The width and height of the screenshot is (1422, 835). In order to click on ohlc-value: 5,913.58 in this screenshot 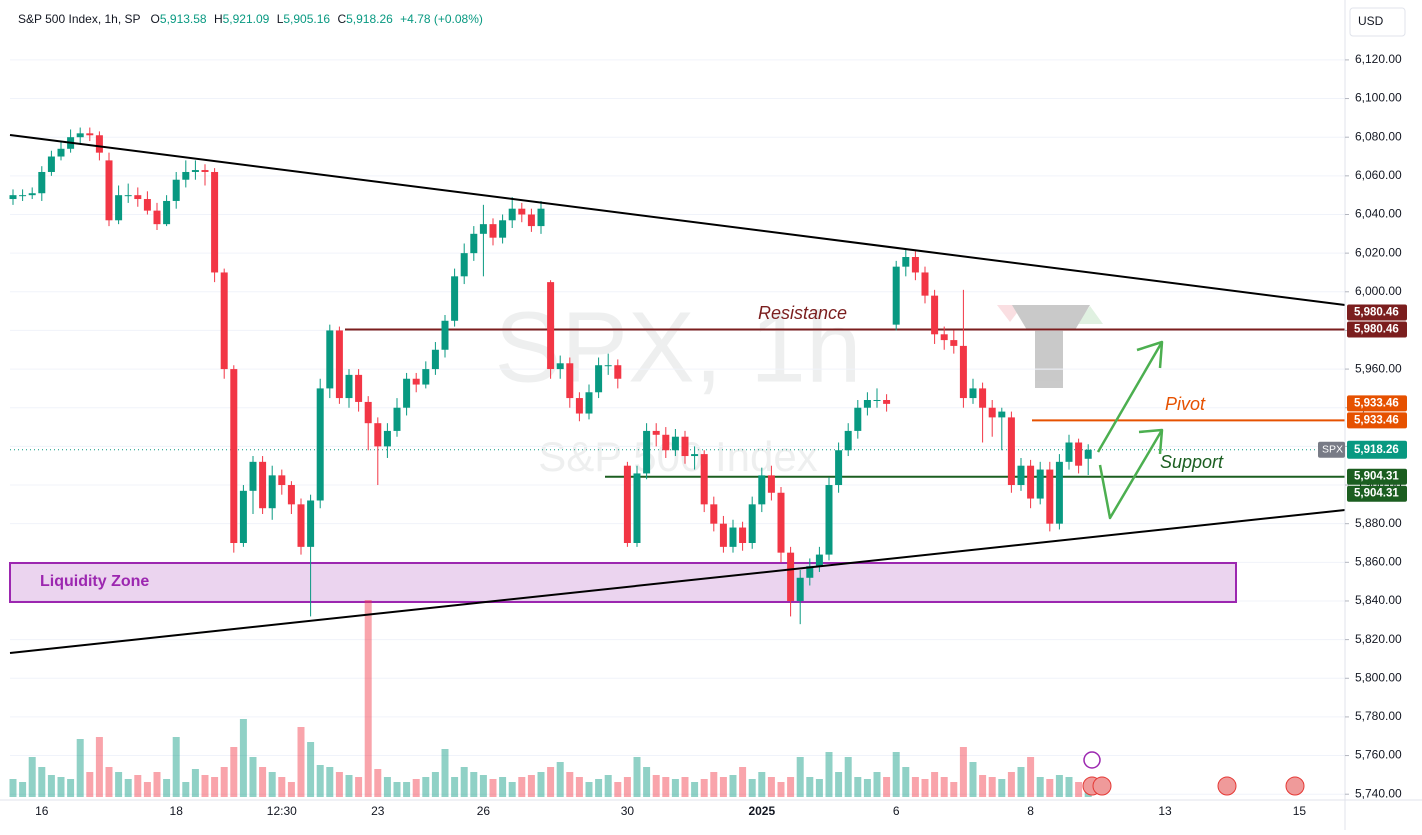, I will do `click(183, 19)`.